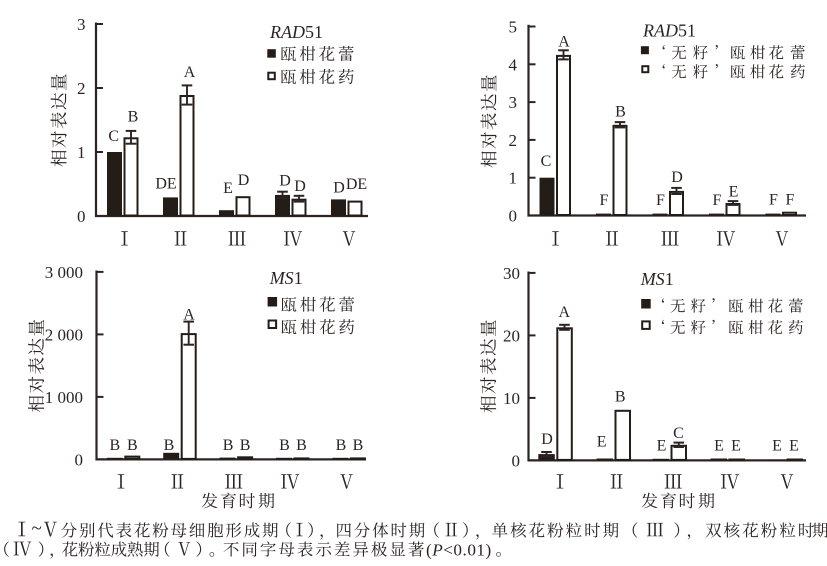 Image resolution: width=827 pixels, height=566 pixels. Describe the element at coordinates (64, 334) in the screenshot. I see `svg-text: 2 000` at that location.